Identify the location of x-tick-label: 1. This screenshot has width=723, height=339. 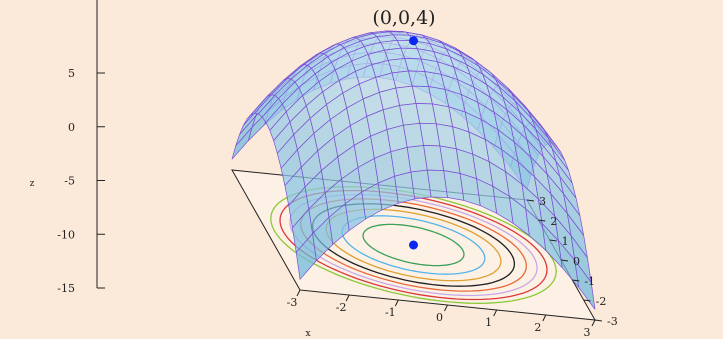
(488, 322).